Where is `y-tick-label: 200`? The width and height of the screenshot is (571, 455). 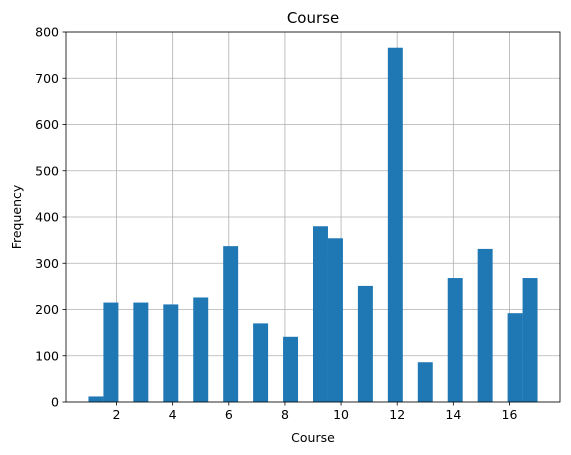 y-tick-label: 200 is located at coordinates (47, 309).